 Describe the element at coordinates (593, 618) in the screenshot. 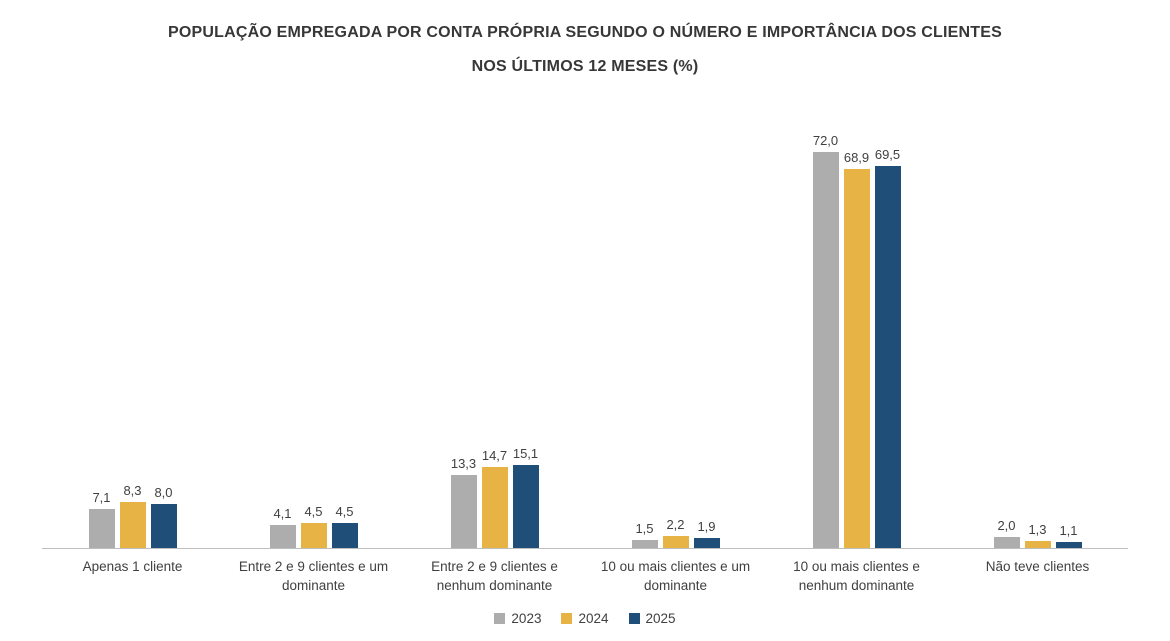

I see `legend-label: 2024` at that location.